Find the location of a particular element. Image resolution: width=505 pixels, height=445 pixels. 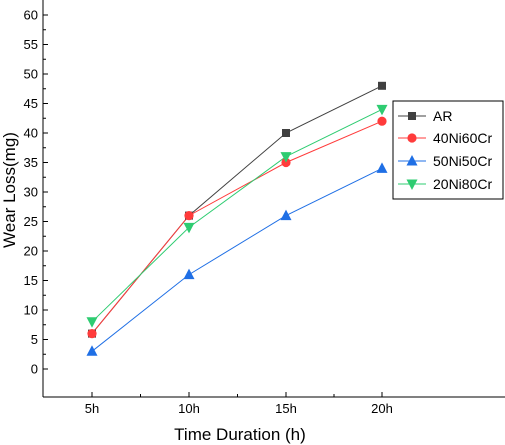

y-tick-label: 25 is located at coordinates (31, 221).